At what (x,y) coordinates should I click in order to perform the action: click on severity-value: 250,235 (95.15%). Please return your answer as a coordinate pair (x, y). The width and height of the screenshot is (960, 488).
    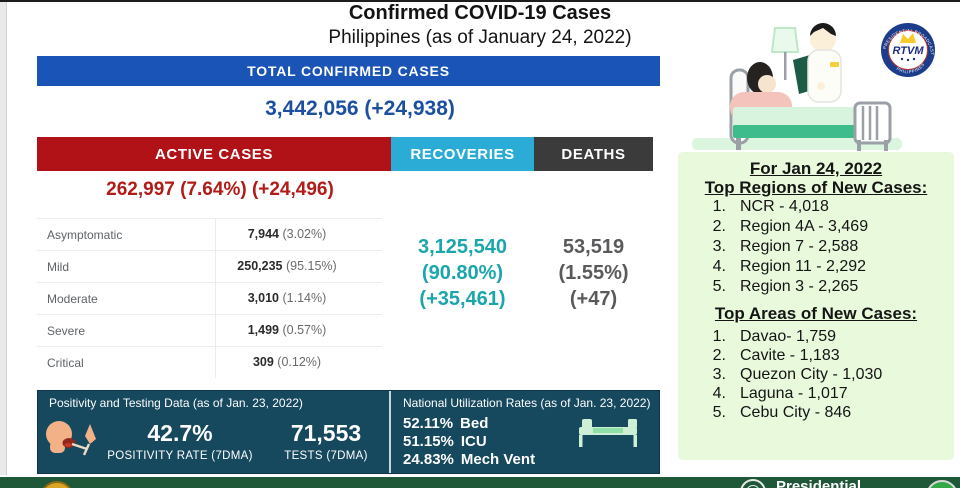
    Looking at the image, I should click on (287, 266).